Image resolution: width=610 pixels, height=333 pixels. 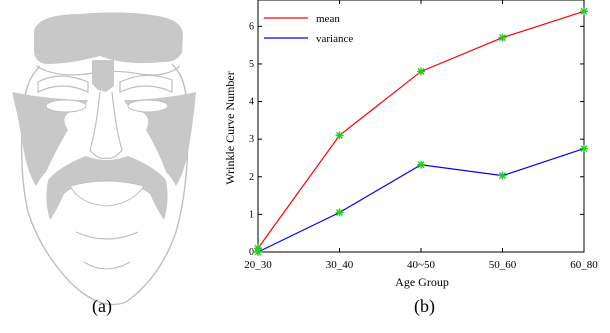 What do you see at coordinates (251, 214) in the screenshot?
I see `y-tick-label: 1` at bounding box center [251, 214].